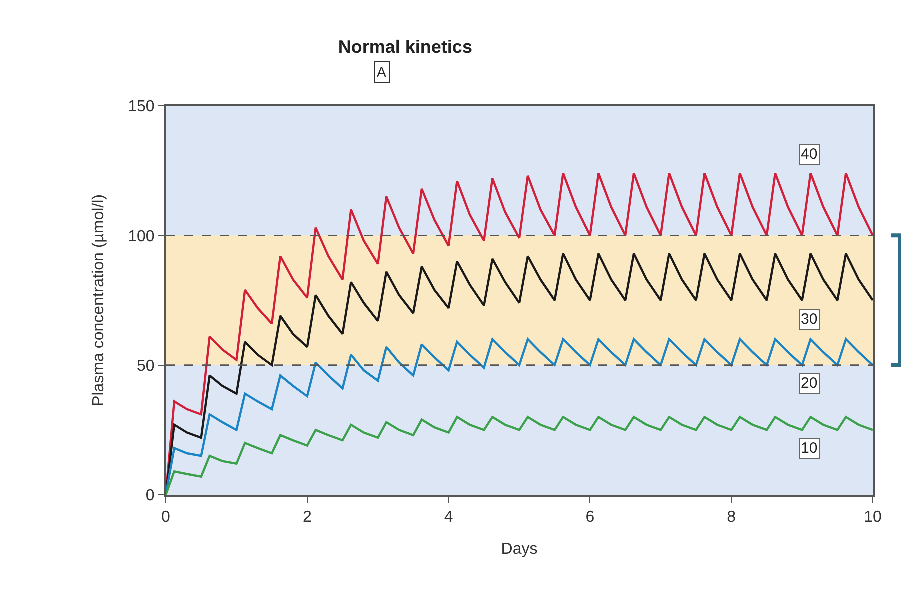 The image size is (901, 590). Describe the element at coordinates (731, 517) in the screenshot. I see `x-tick-label: 8` at that location.